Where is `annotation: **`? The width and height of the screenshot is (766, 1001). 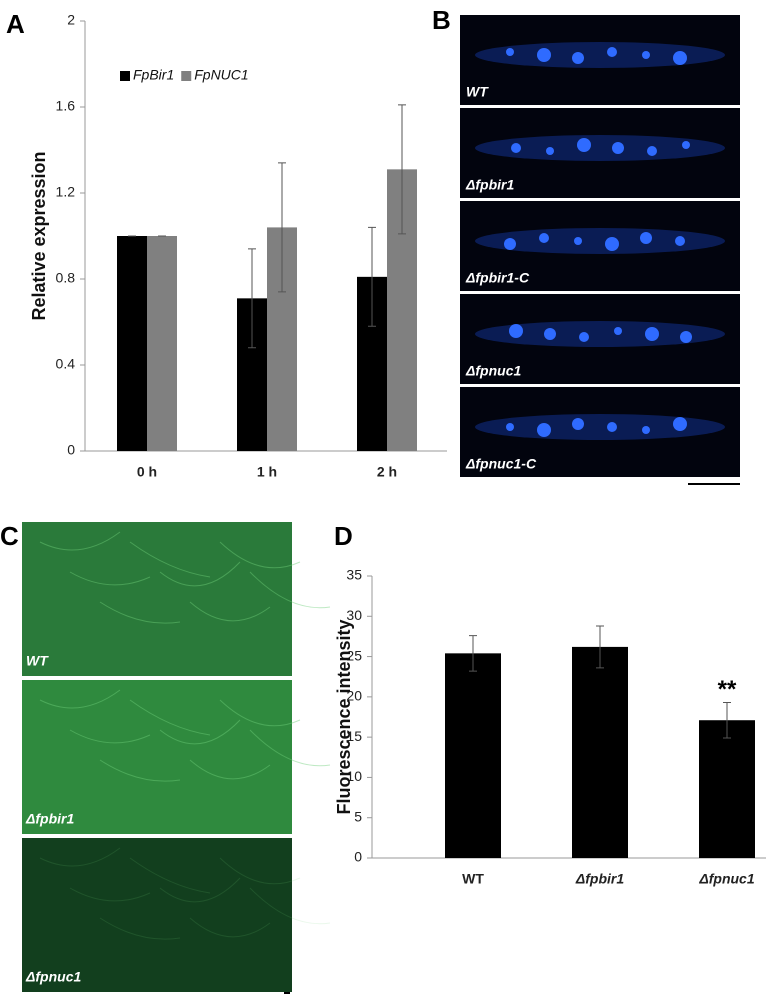 annotation: ** is located at coordinates (727, 689).